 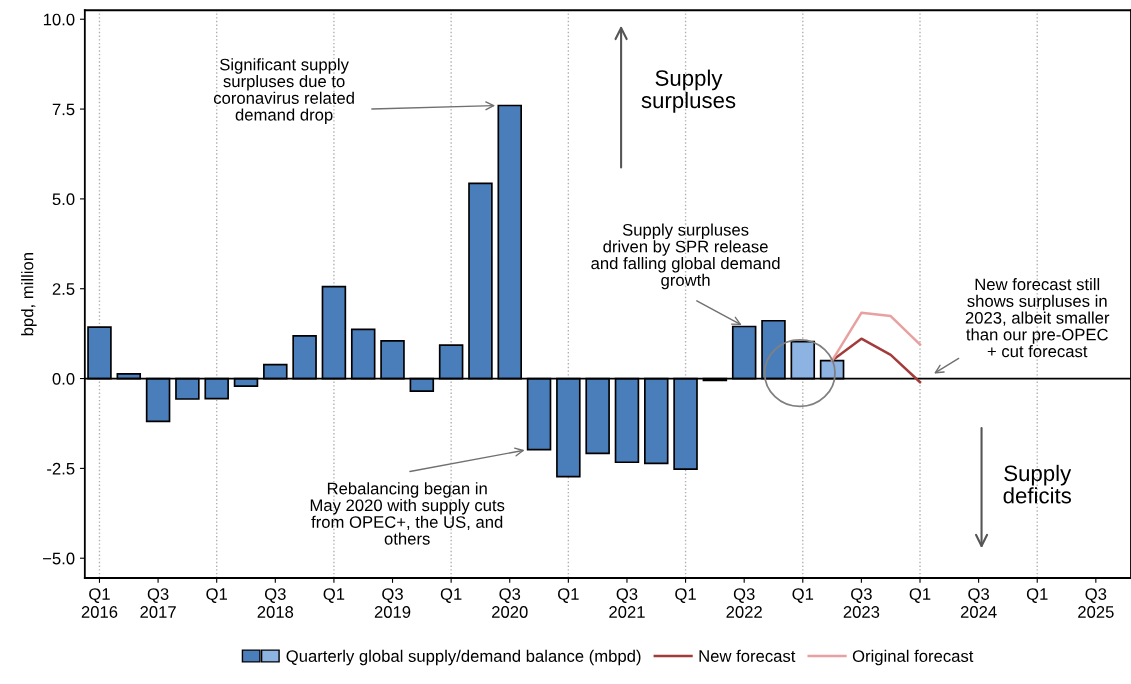 I want to click on annotation: Supply surpluses, so click(x=688, y=91).